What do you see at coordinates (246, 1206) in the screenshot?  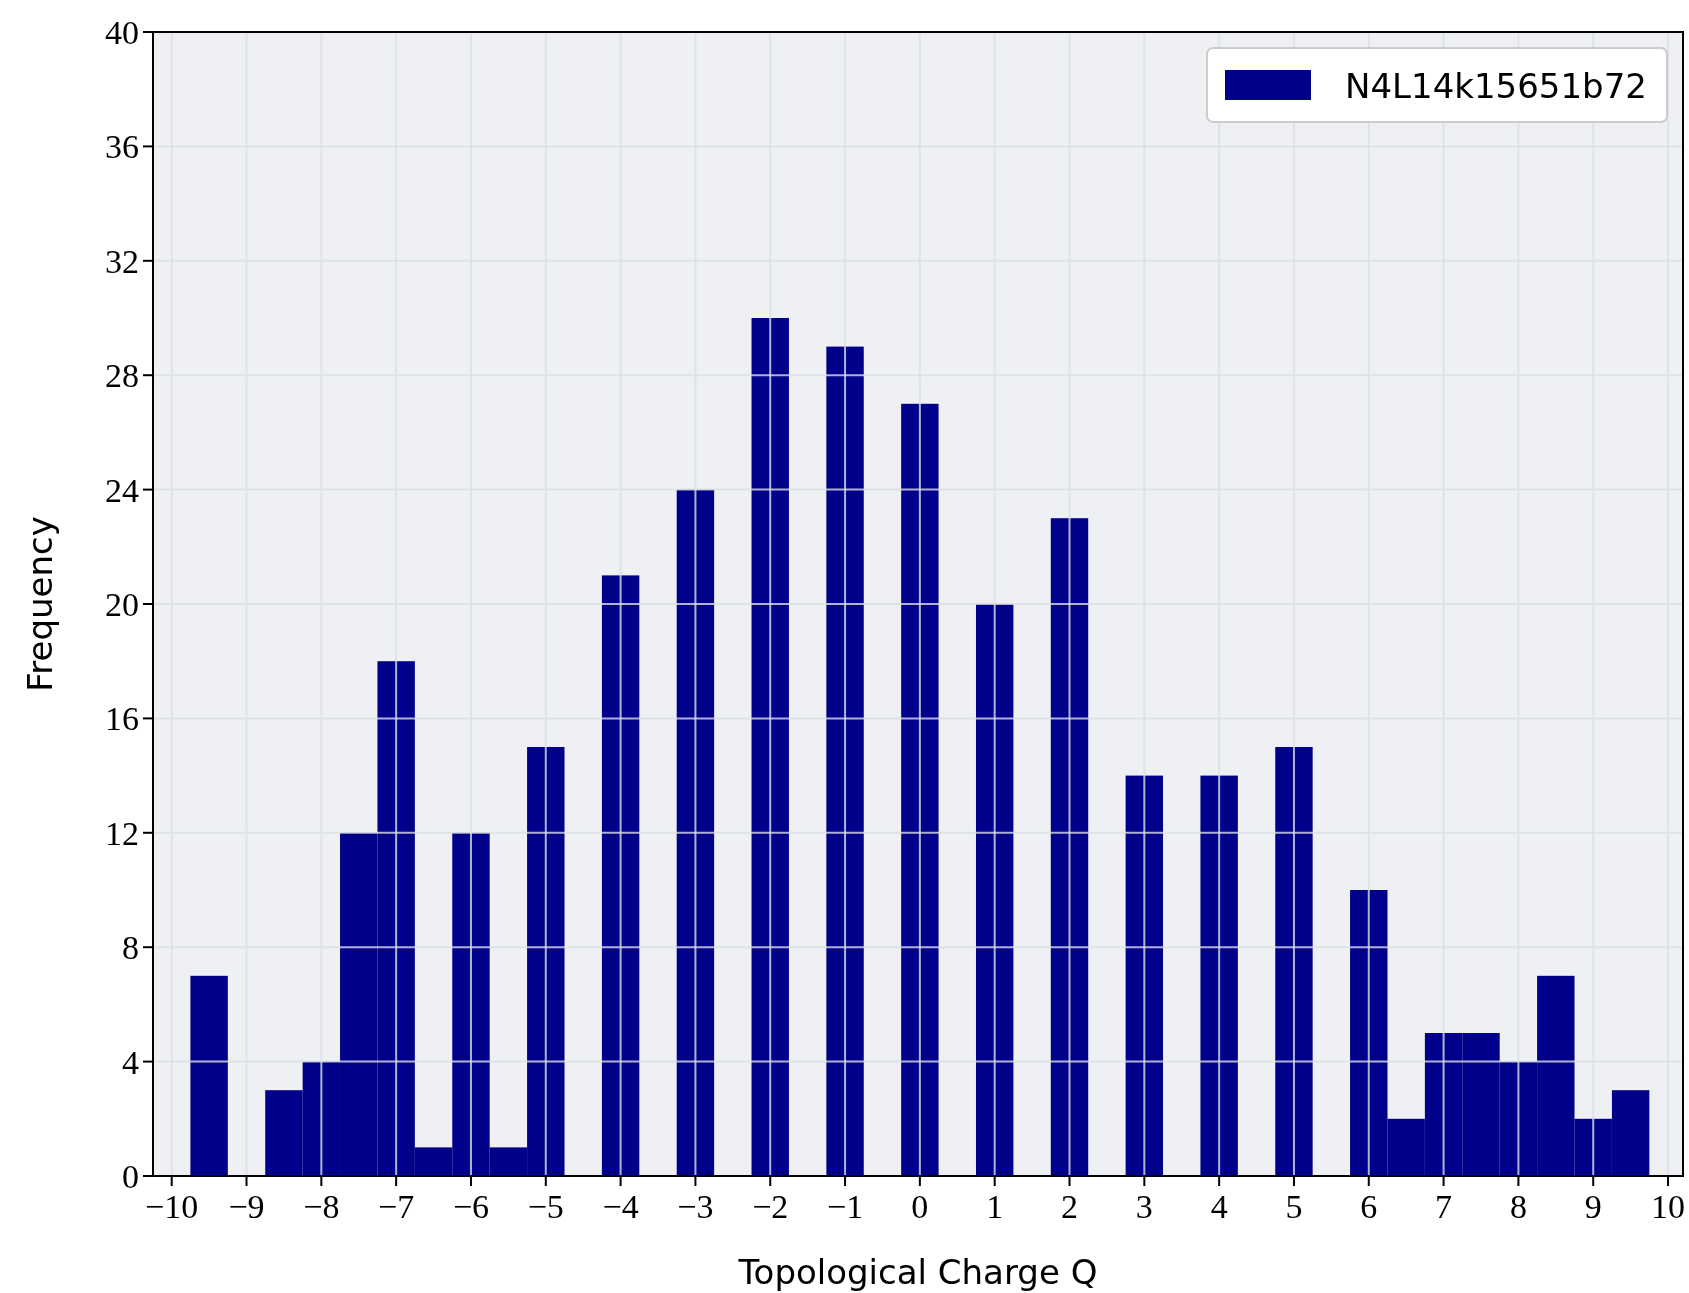 I see `x-tick-label: −9` at bounding box center [246, 1206].